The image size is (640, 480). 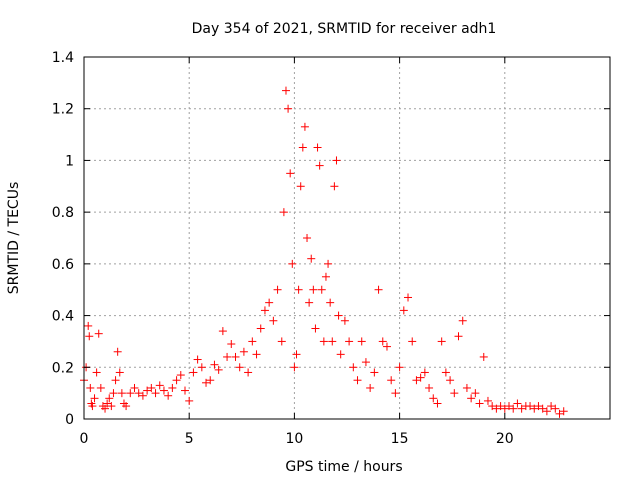 What do you see at coordinates (14, 238) in the screenshot?
I see `y-axis-label: SRMTID / TECUs` at bounding box center [14, 238].